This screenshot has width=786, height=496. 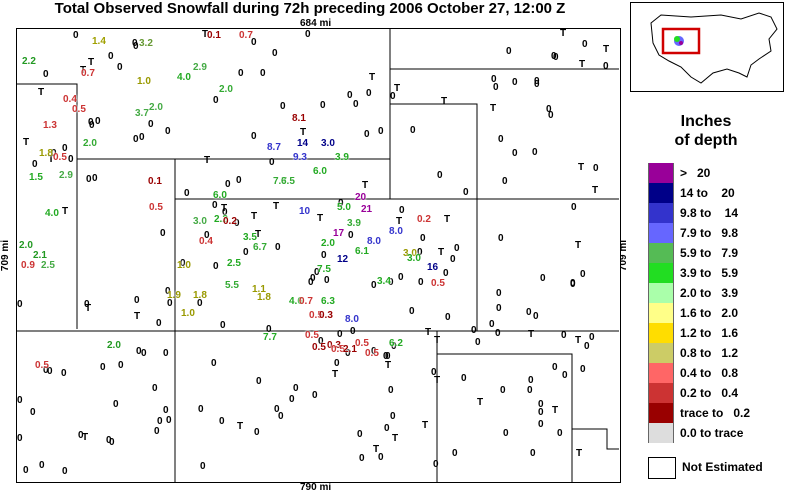 What do you see at coordinates (328, 301) in the screenshot?
I see `observation-value: 6.3` at bounding box center [328, 301].